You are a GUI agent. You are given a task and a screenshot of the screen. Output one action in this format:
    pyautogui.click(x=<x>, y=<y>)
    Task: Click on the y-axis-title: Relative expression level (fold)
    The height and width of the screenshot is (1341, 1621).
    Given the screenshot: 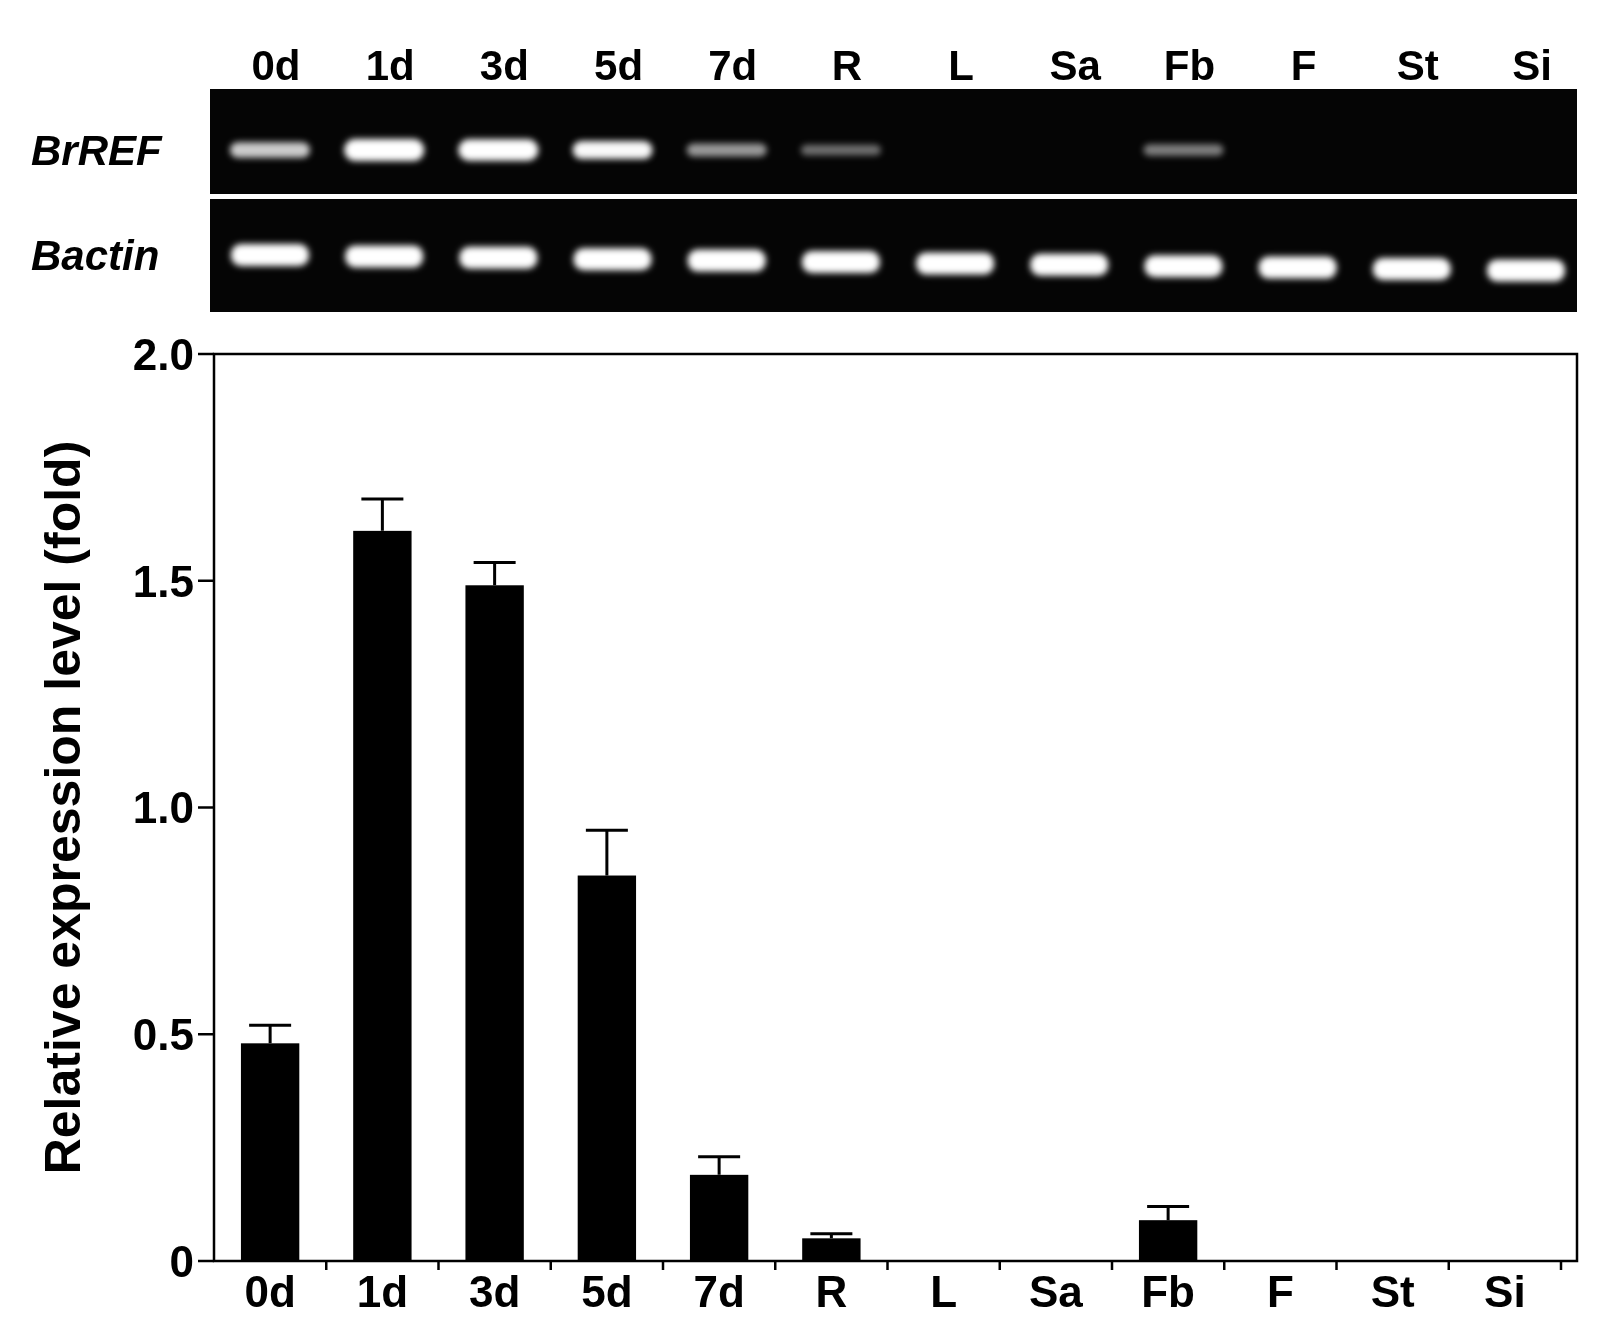 What is the action you would take?
    pyautogui.click(x=63, y=807)
    